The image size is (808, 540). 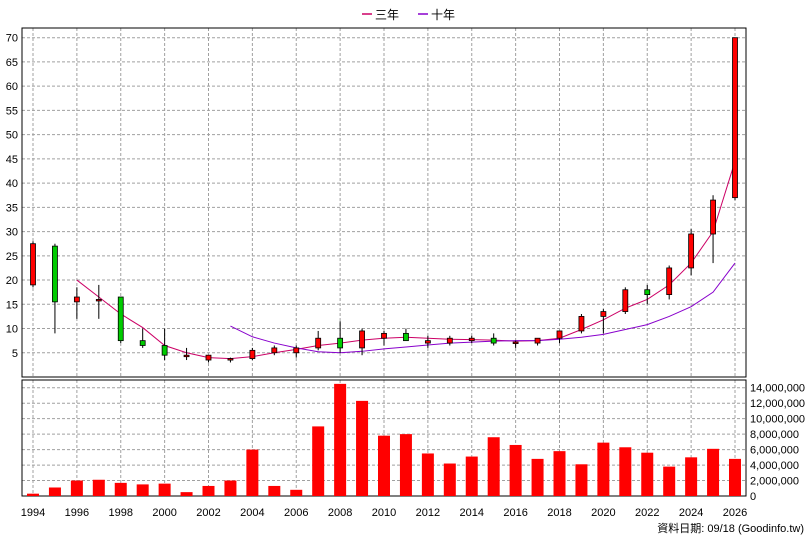 I want to click on footer-note: 資料日期: 09/18 (Goodinfo.tw), so click(x=730, y=528).